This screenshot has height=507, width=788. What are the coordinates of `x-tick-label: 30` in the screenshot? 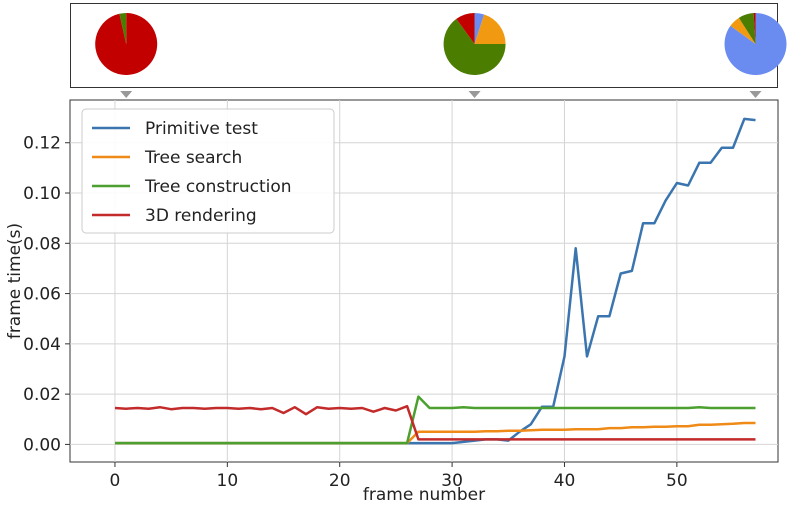 It's located at (452, 481).